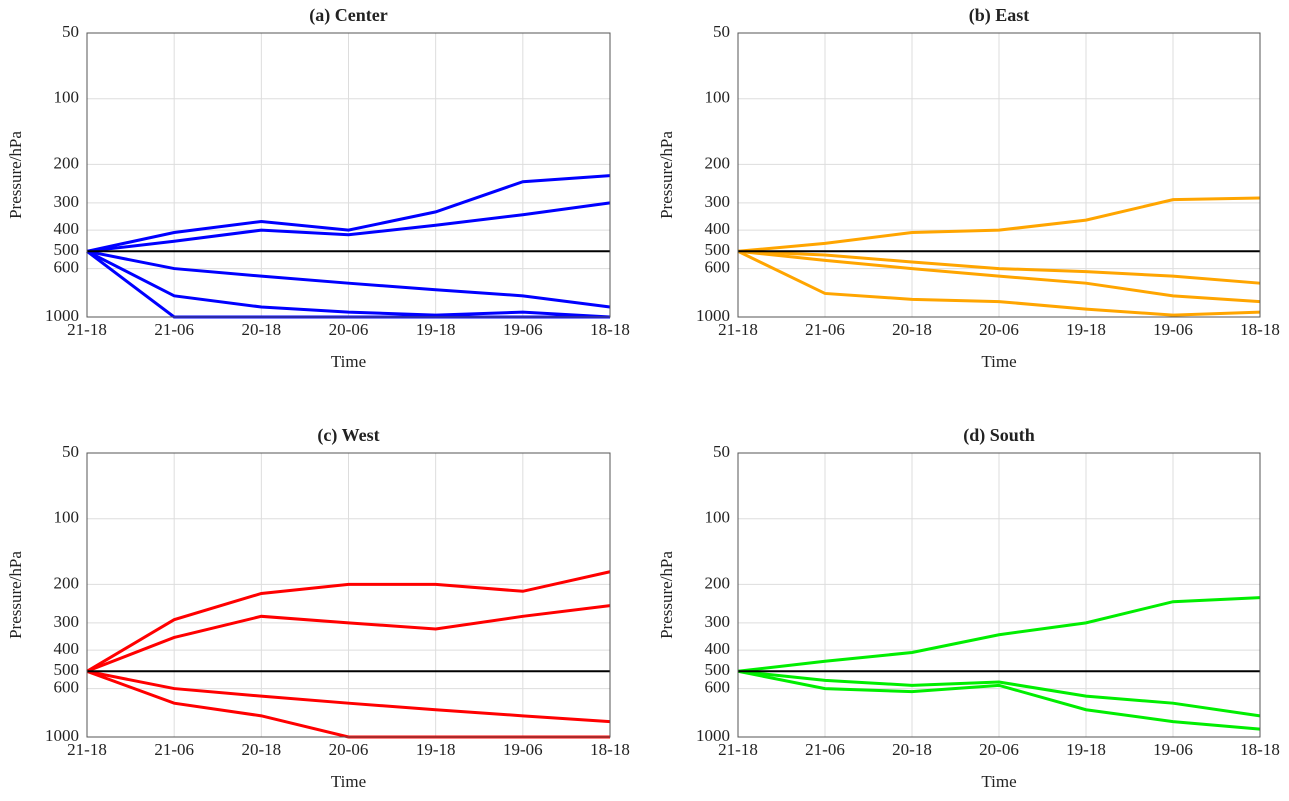 Image resolution: width=1289 pixels, height=801 pixels. What do you see at coordinates (999, 15) in the screenshot?
I see `chart-title: (b) East` at bounding box center [999, 15].